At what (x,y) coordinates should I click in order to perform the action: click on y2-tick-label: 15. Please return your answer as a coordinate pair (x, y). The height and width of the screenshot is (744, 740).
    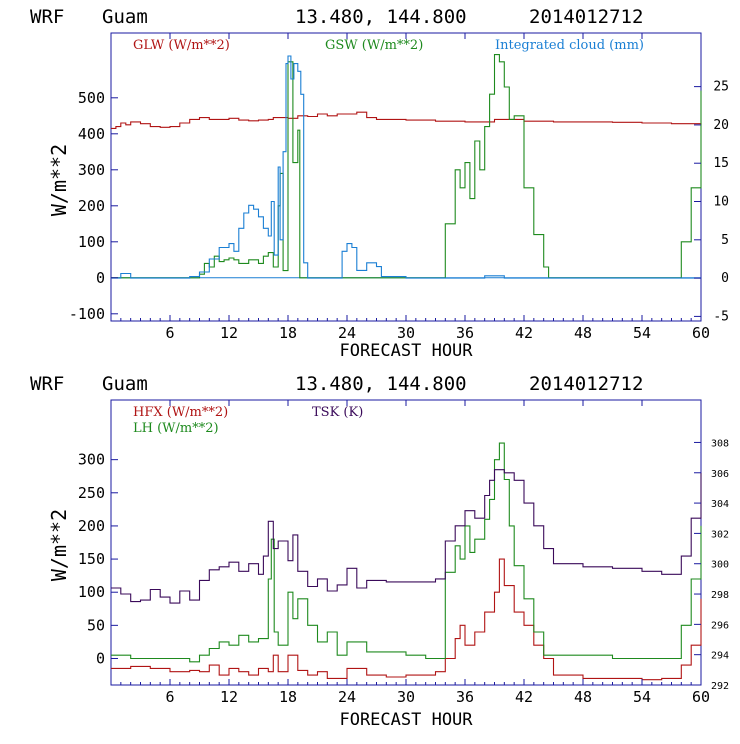
    Looking at the image, I should click on (721, 163).